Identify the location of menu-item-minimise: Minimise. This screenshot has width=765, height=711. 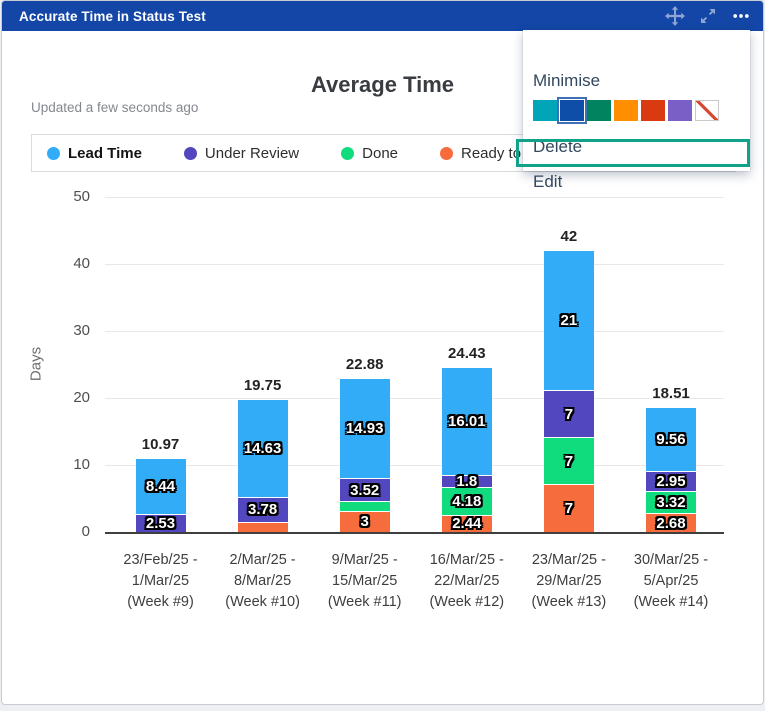
(567, 80).